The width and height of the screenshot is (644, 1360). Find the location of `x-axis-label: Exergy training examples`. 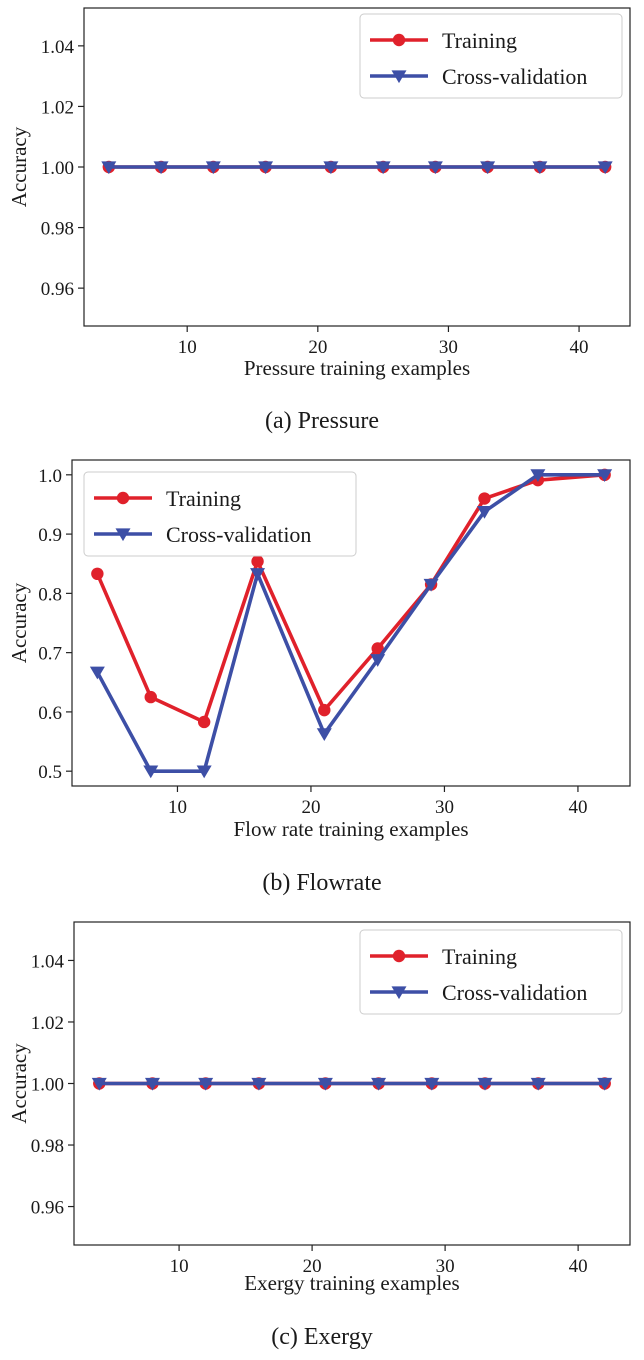

x-axis-label: Exergy training examples is located at coordinates (351, 1283).